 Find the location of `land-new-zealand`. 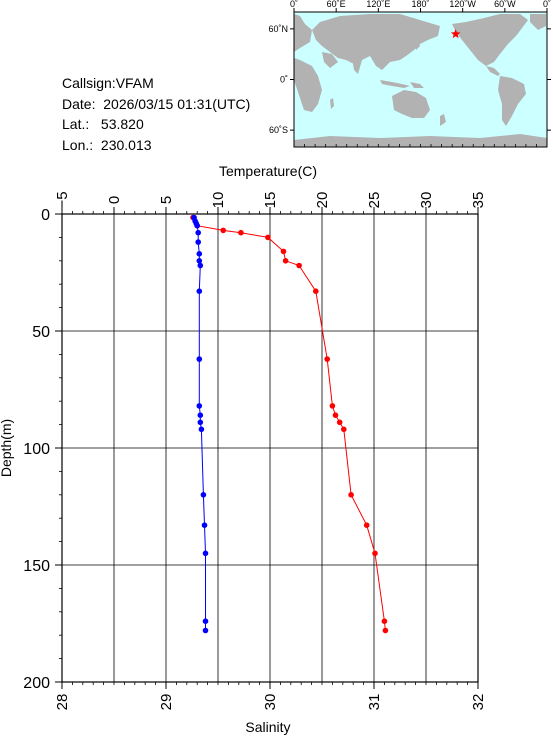

land-new-zealand is located at coordinates (443, 120).